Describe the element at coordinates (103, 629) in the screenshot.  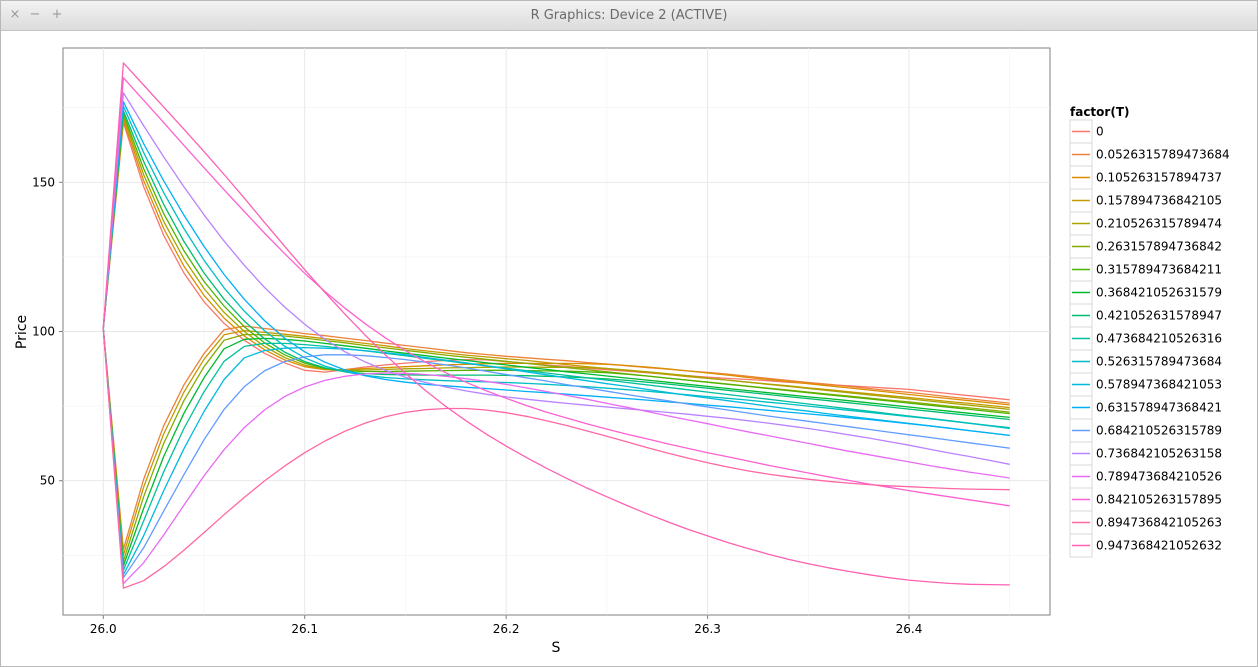
I see `x-tick-label: 26.0` at that location.